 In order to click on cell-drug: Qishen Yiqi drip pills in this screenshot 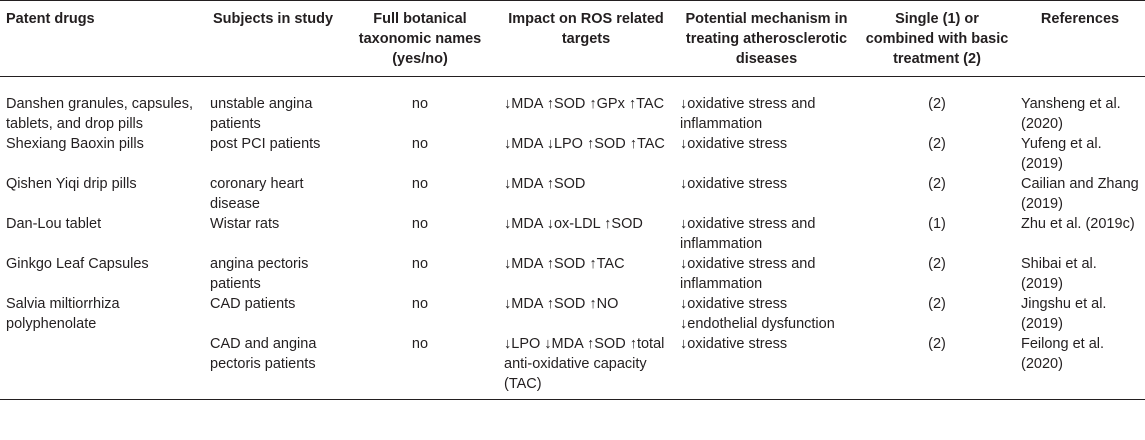, I will do `click(71, 184)`.